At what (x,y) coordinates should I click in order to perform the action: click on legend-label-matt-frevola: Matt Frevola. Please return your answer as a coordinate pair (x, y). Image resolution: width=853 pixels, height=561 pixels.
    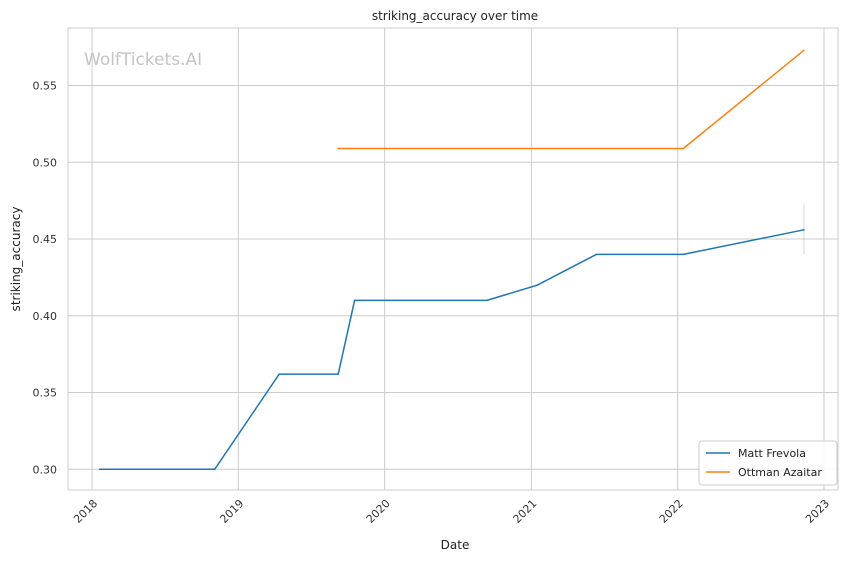
    Looking at the image, I should click on (772, 453).